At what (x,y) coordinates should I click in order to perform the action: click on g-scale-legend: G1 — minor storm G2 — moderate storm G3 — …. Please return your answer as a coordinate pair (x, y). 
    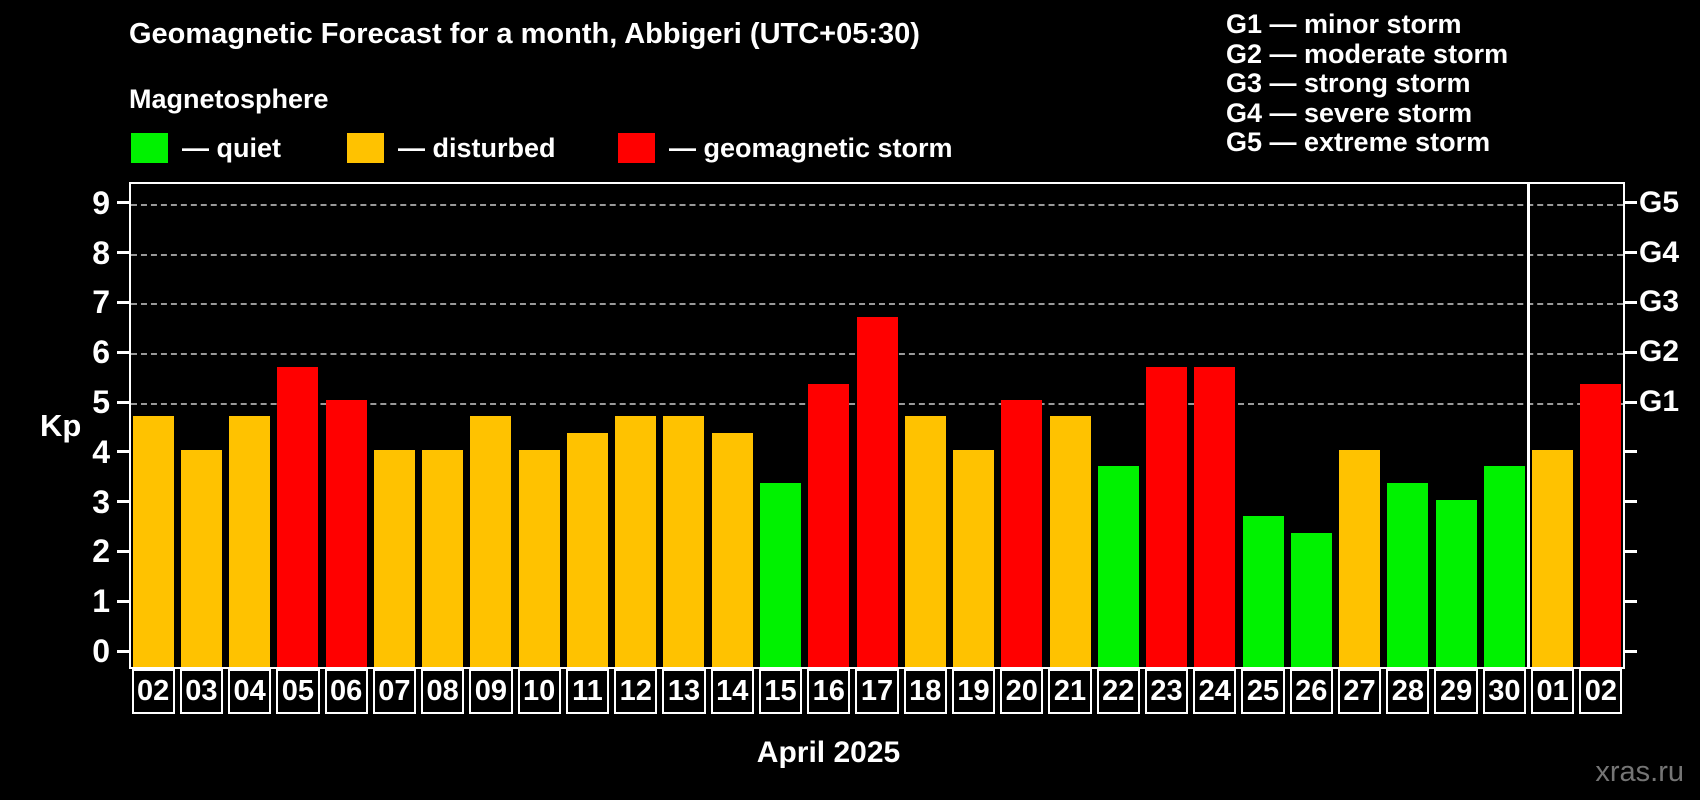
    Looking at the image, I should click on (1367, 83).